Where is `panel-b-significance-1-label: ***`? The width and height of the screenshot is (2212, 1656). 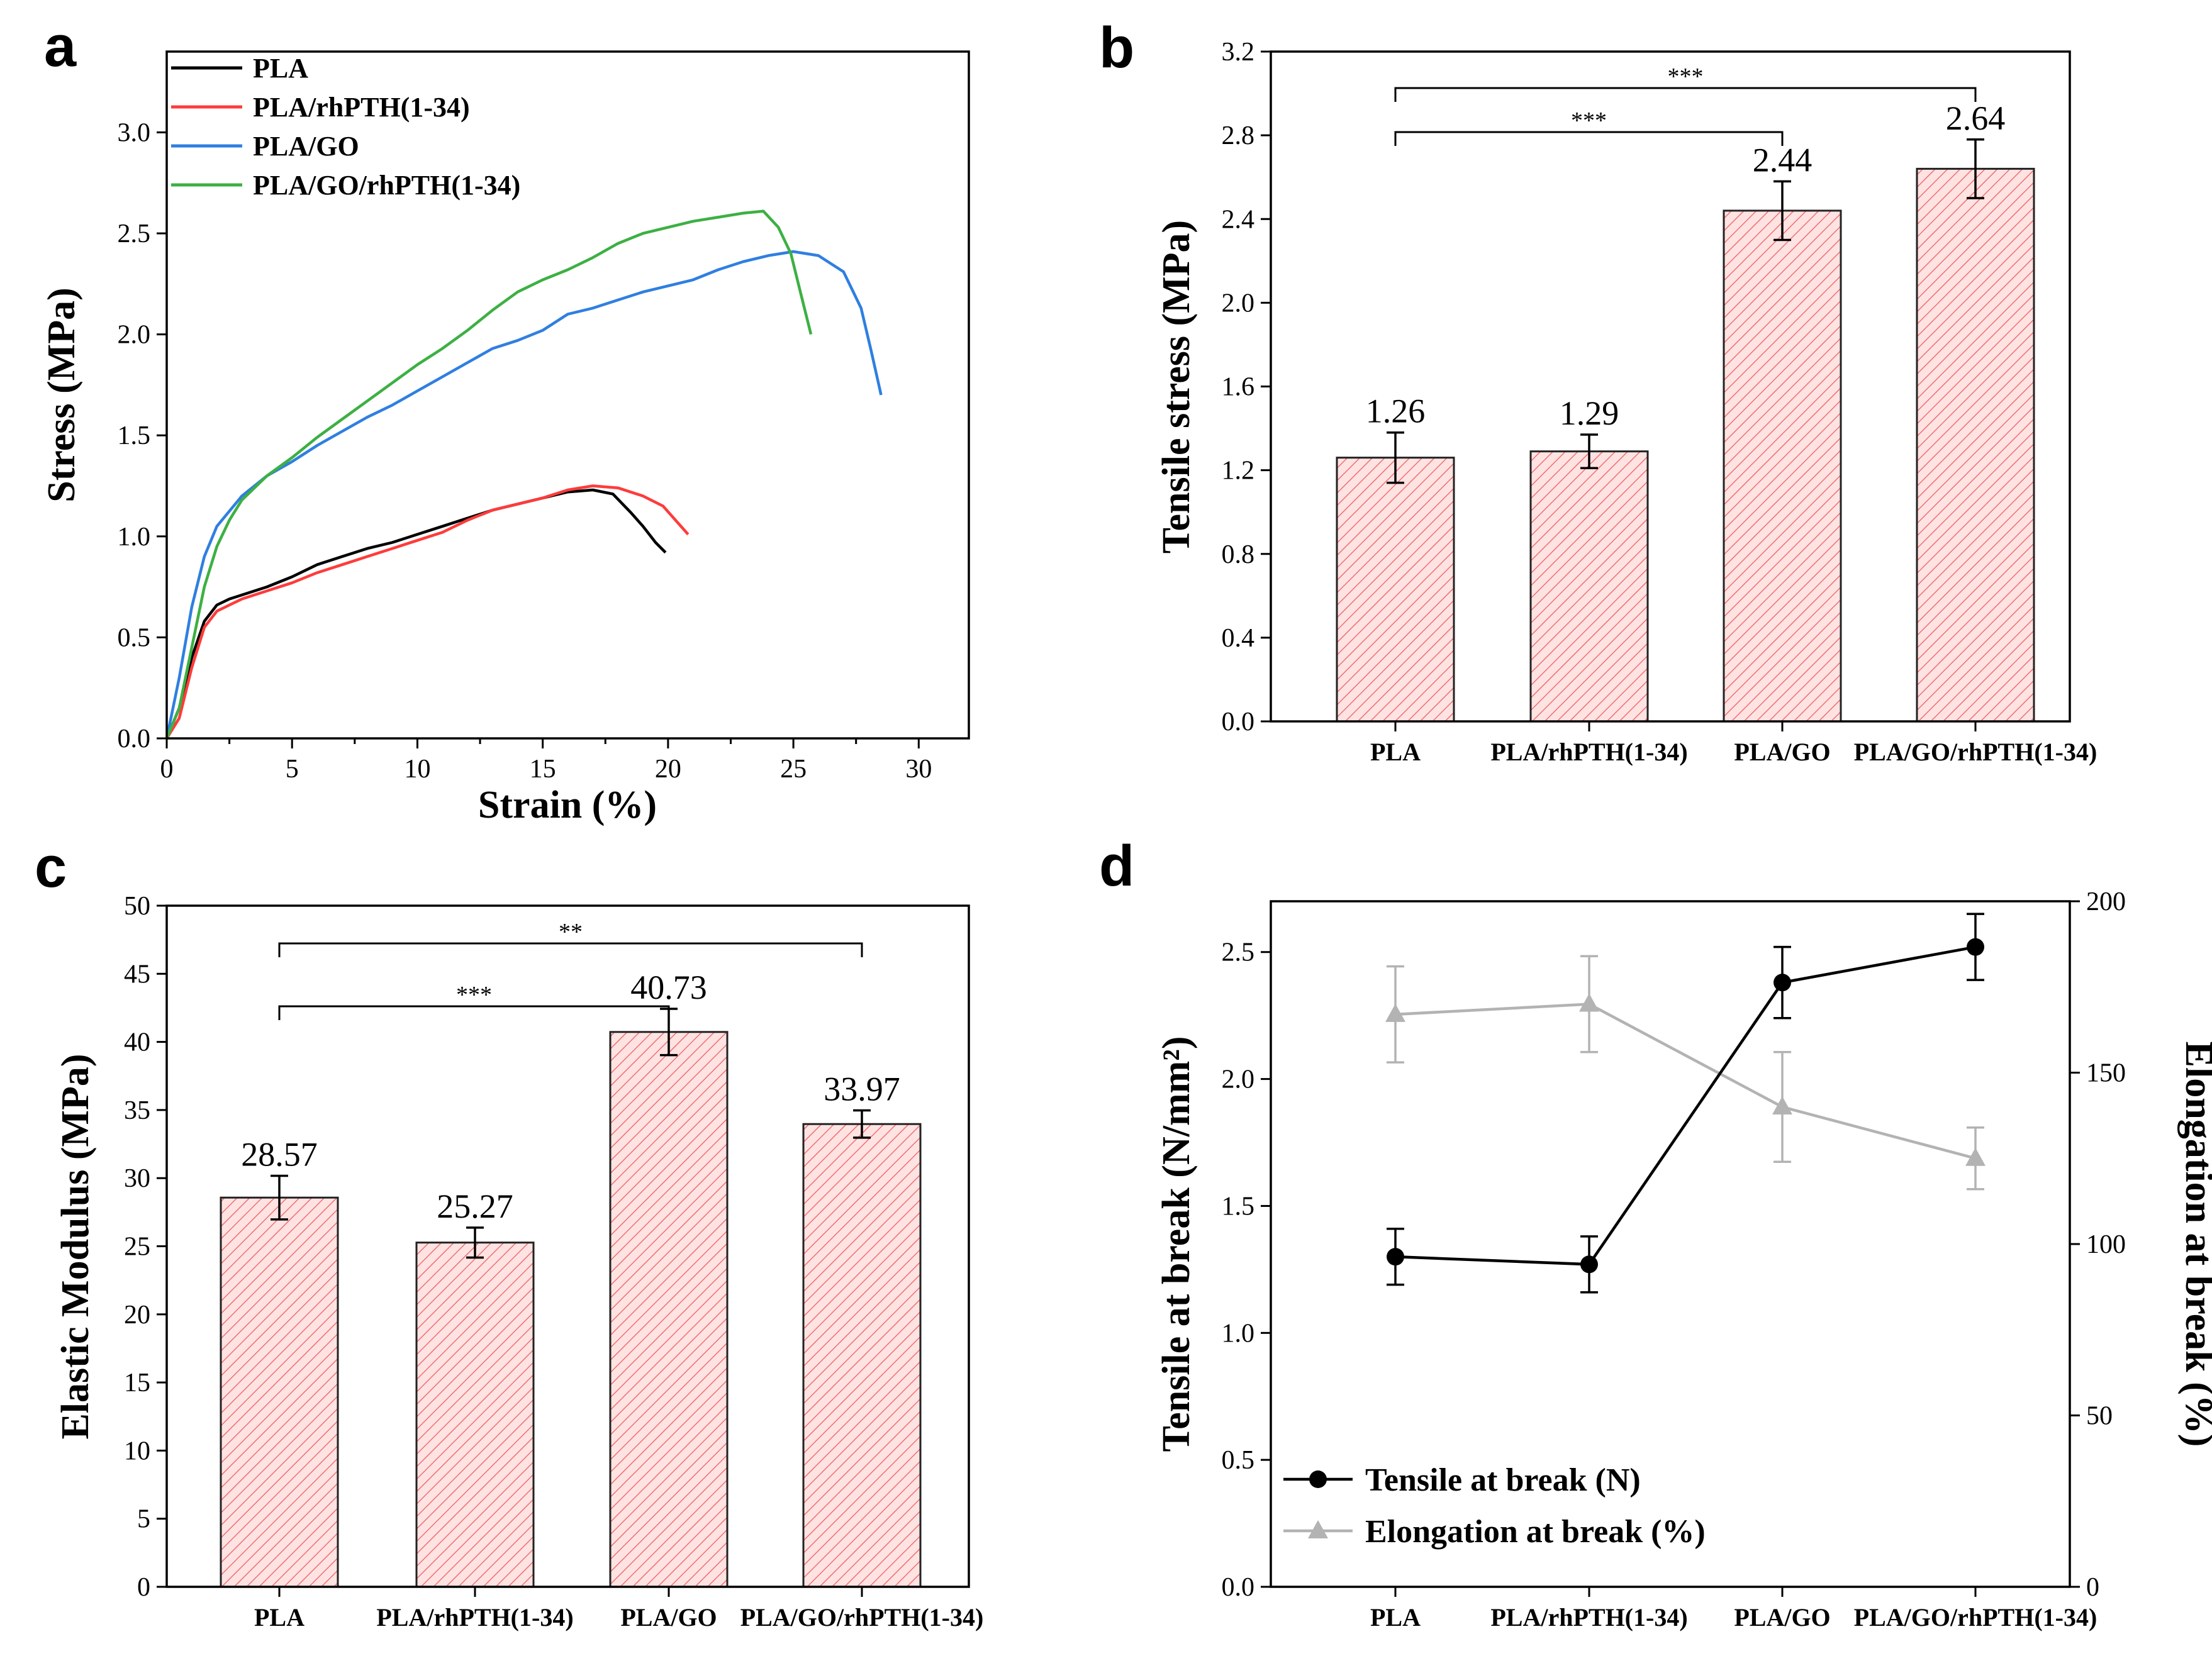 panel-b-significance-1-label: *** is located at coordinates (1589, 121).